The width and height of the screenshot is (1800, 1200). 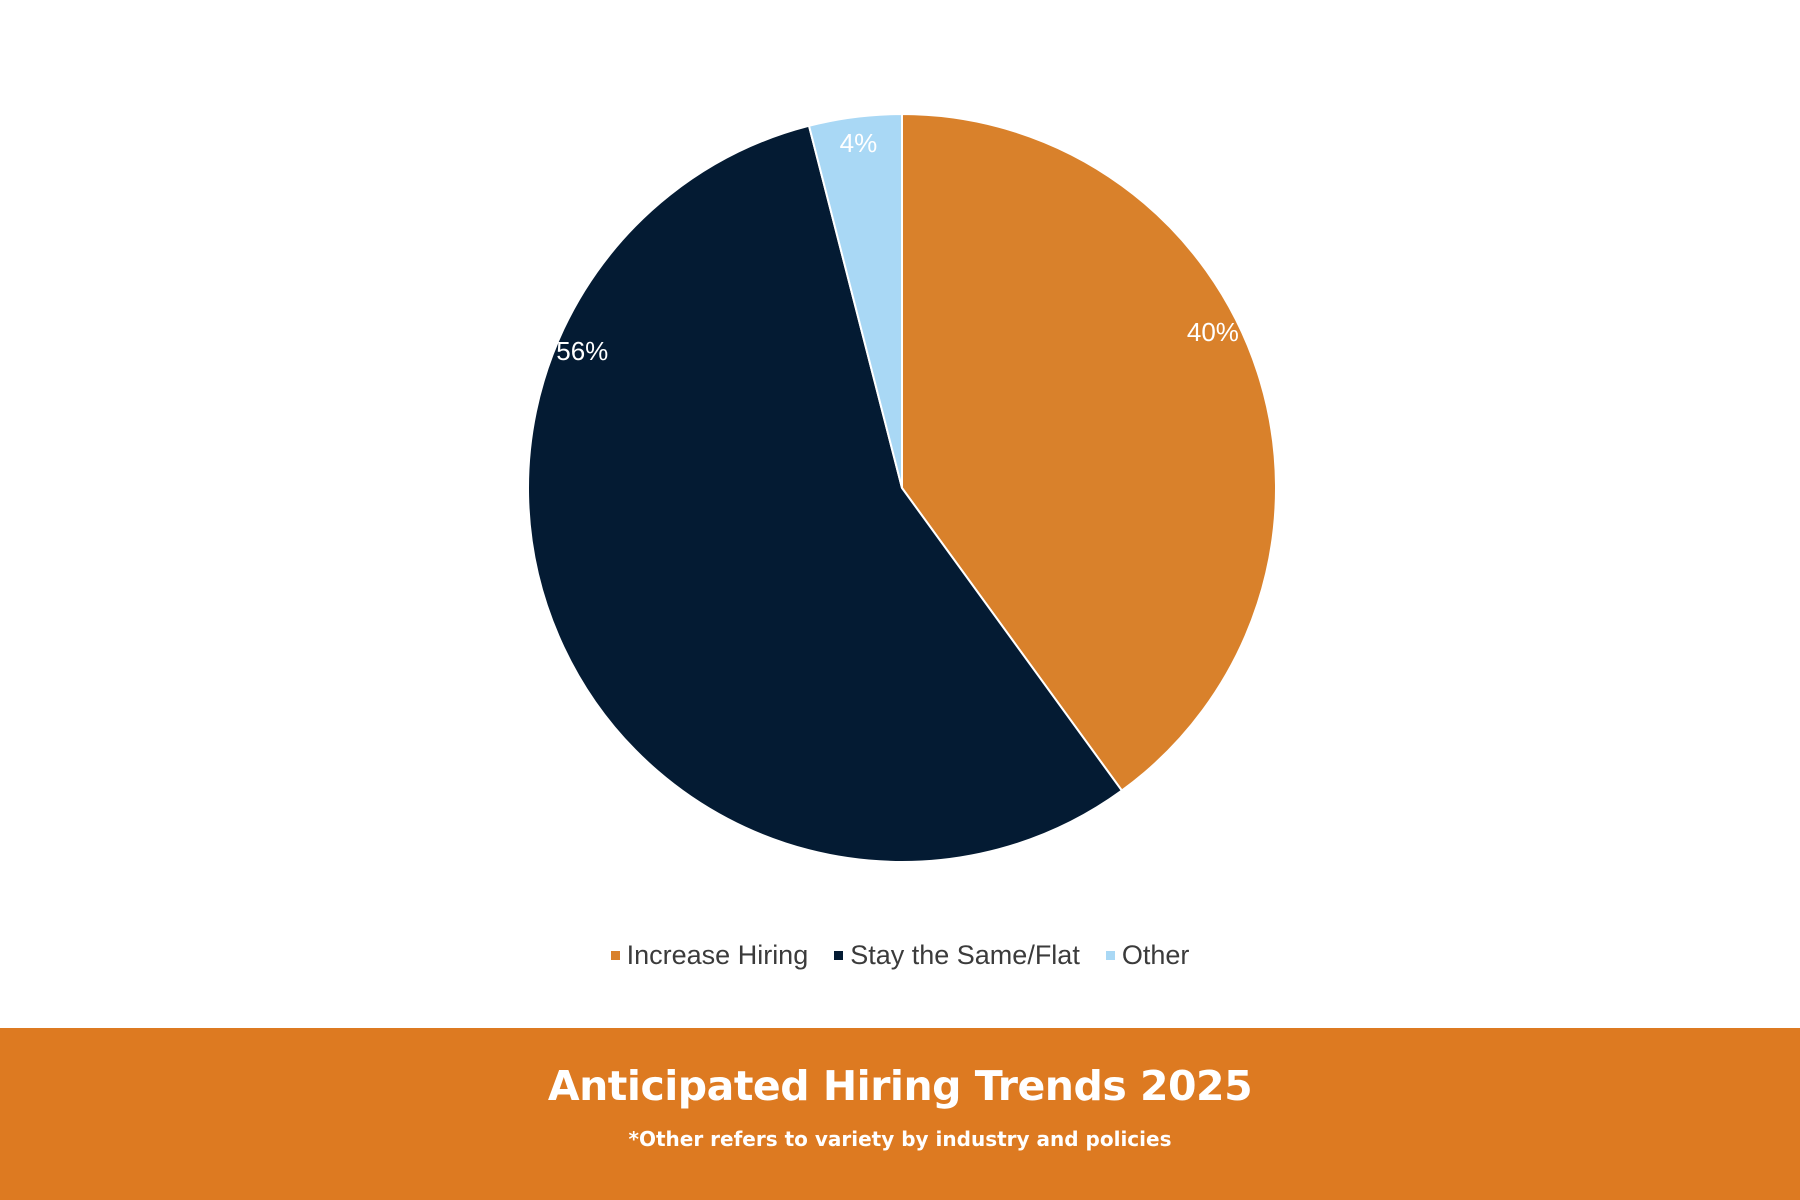 I want to click on legend-label-other: Other, so click(x=1155, y=955).